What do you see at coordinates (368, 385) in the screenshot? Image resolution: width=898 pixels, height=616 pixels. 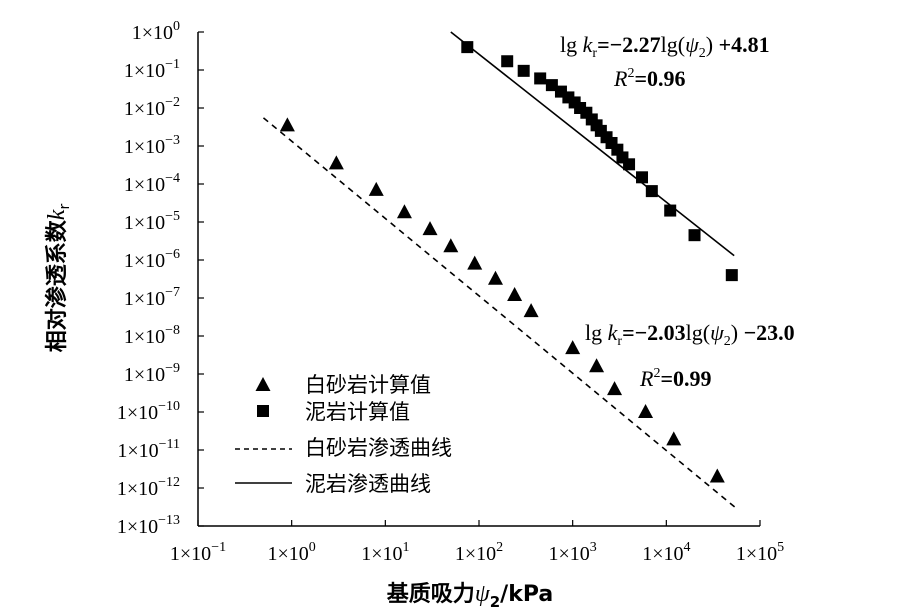 I see `legend-label-0: 白砂岩计算值` at bounding box center [368, 385].